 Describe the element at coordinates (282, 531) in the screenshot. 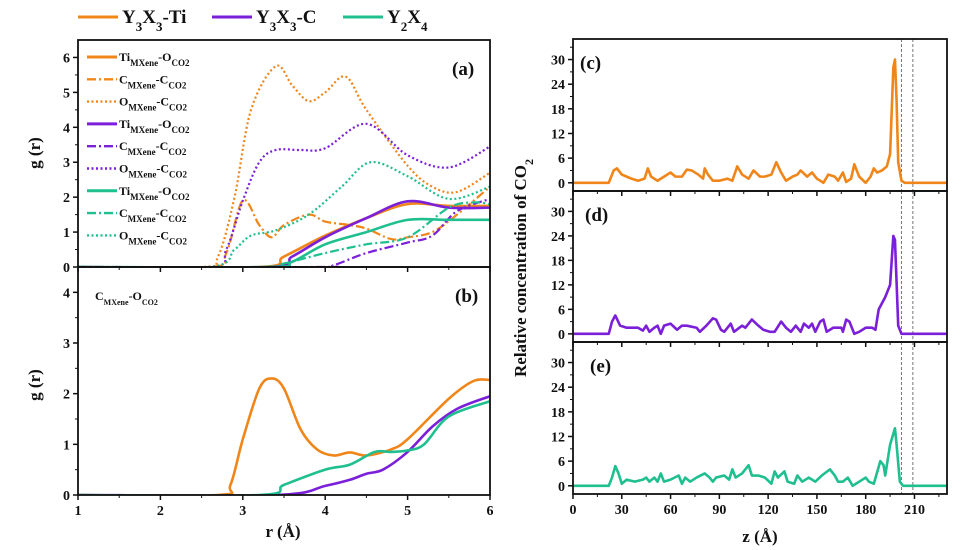

I see `left-xlabel: r (Å)` at that location.